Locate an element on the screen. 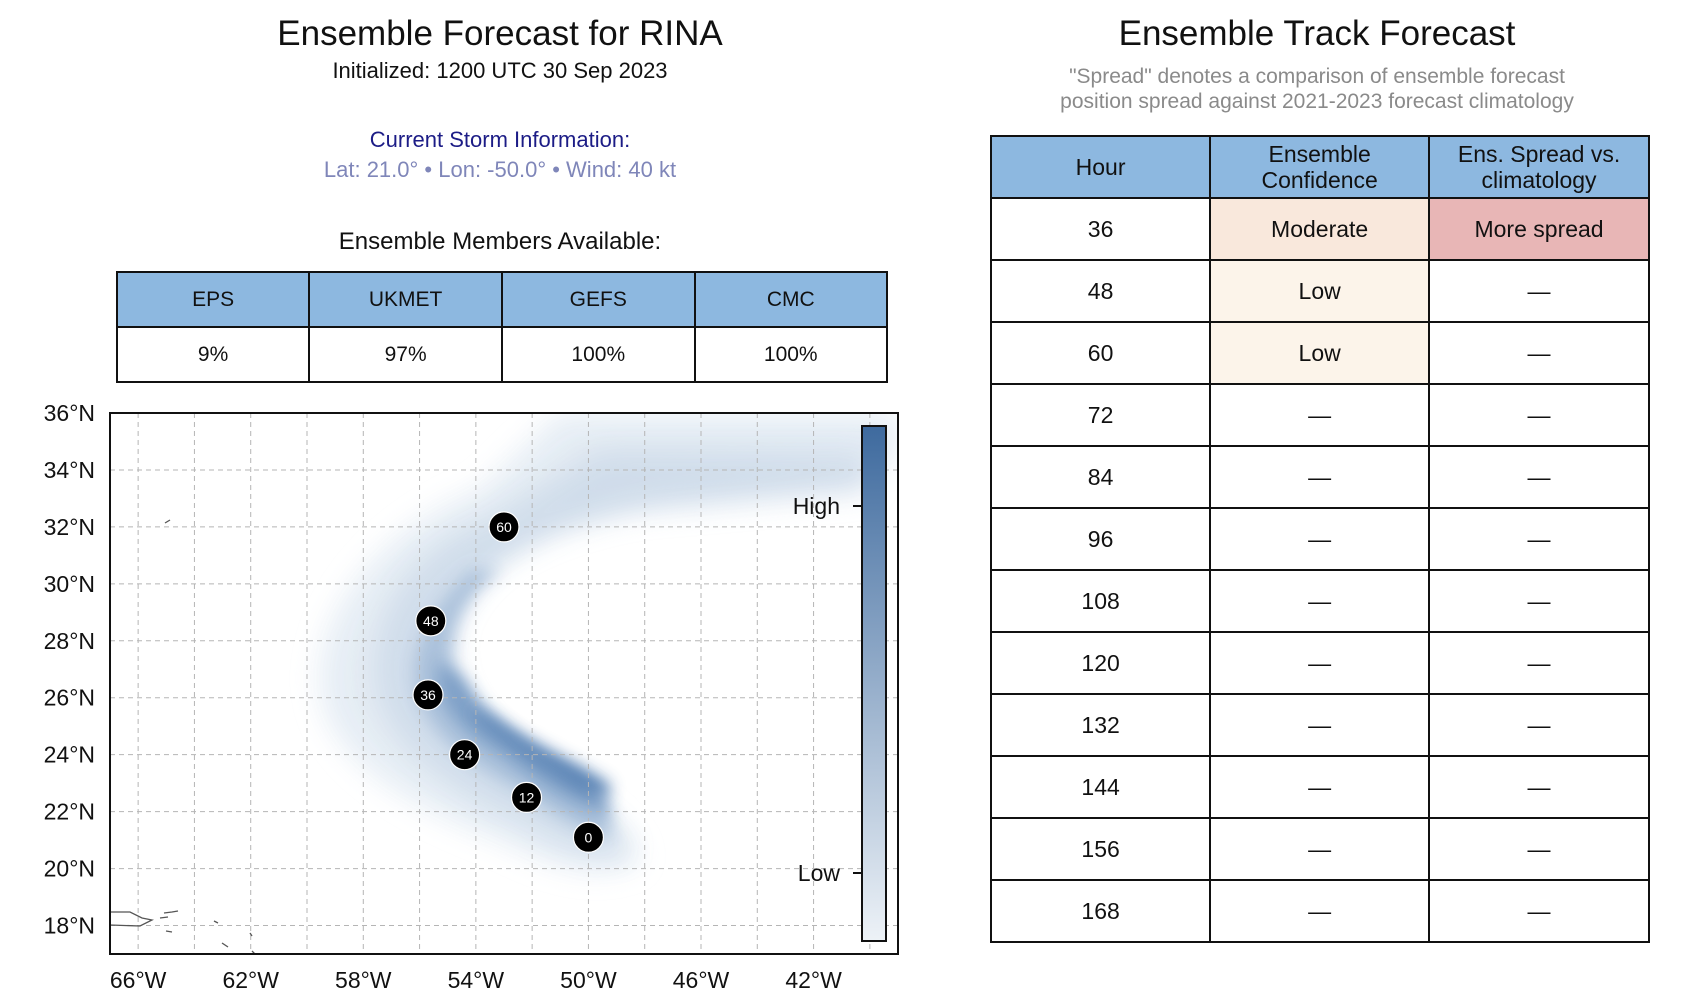  track-point: 60 is located at coordinates (504, 527).